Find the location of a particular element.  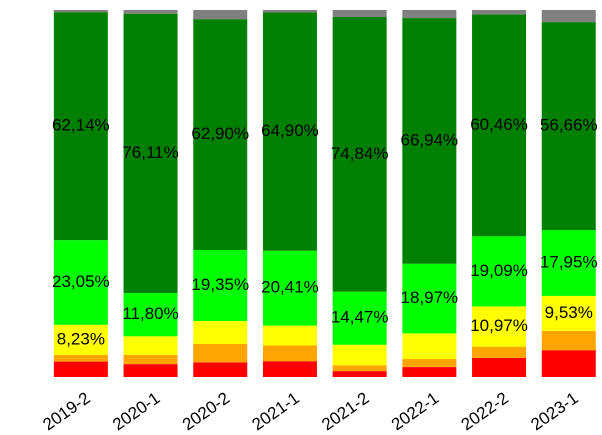

x-tick-label: 2020-2 is located at coordinates (206, 411).